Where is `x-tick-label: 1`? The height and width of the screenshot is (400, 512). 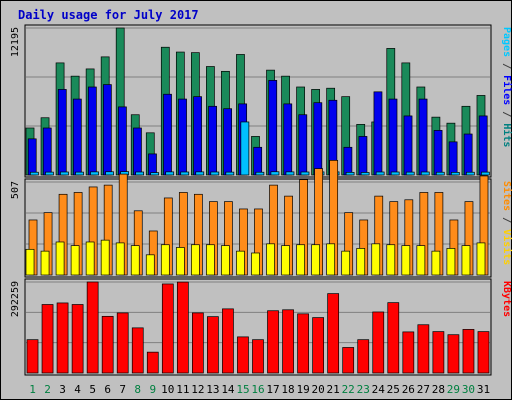 x-tick-label: 1 is located at coordinates (32, 389).